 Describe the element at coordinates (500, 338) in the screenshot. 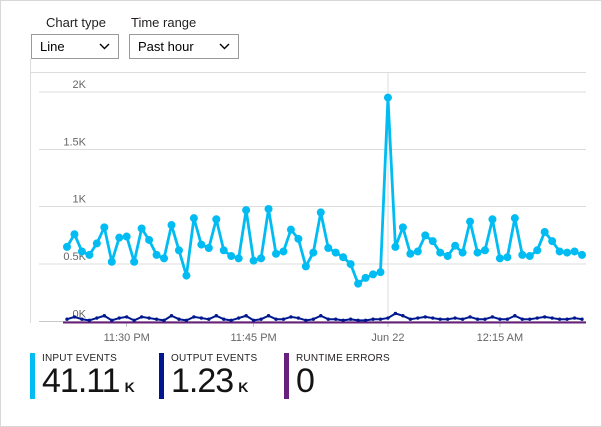

I see `x-axis-tick-label: 12:15 AM` at that location.